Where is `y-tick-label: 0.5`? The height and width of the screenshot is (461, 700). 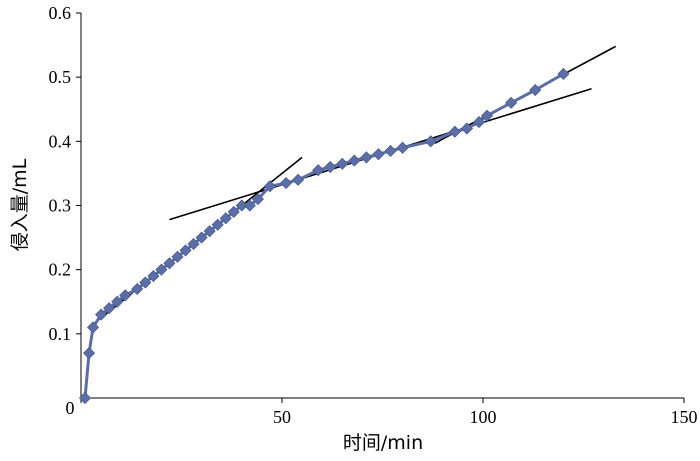
y-tick-label: 0.5 is located at coordinates (60, 77).